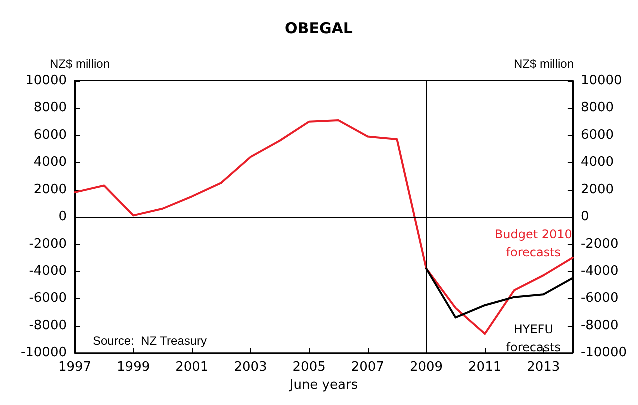 The width and height of the screenshot is (638, 405). Describe the element at coordinates (597, 162) in the screenshot. I see `y2-tick-label: 4000` at that location.